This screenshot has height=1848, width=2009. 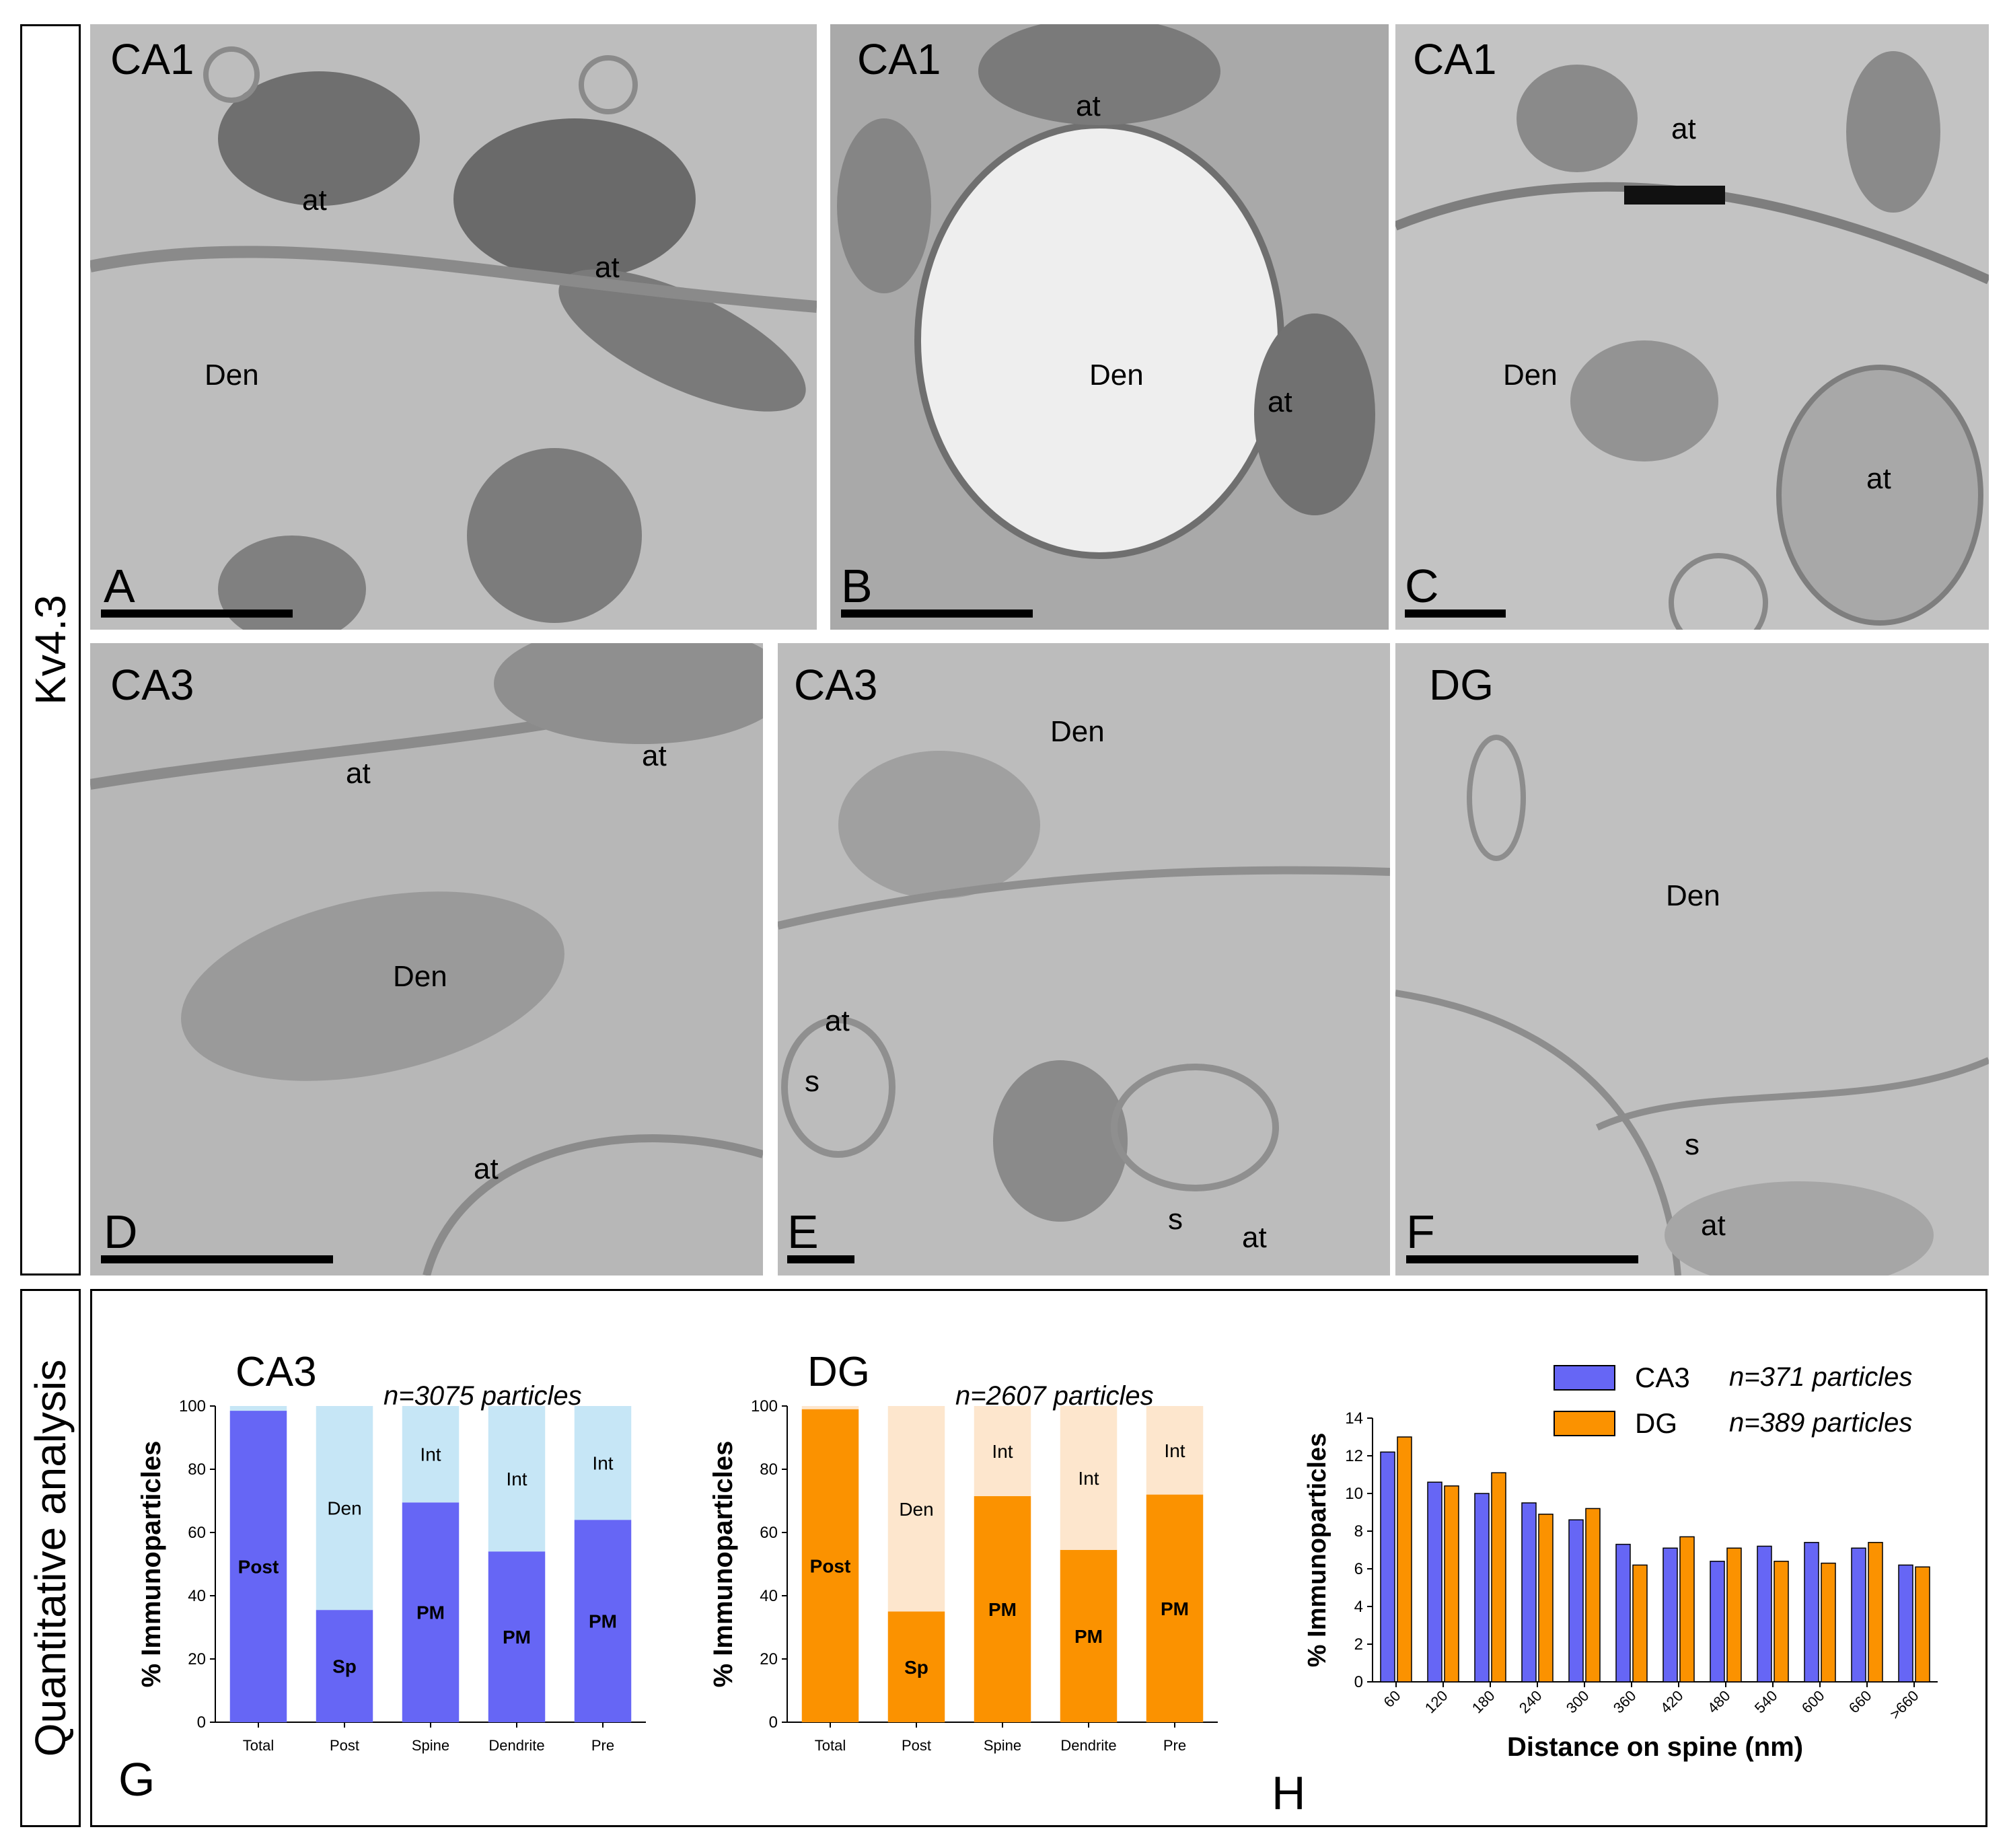 What do you see at coordinates (773, 1722) in the screenshot?
I see `dg-y-tick-label: 0` at bounding box center [773, 1722].